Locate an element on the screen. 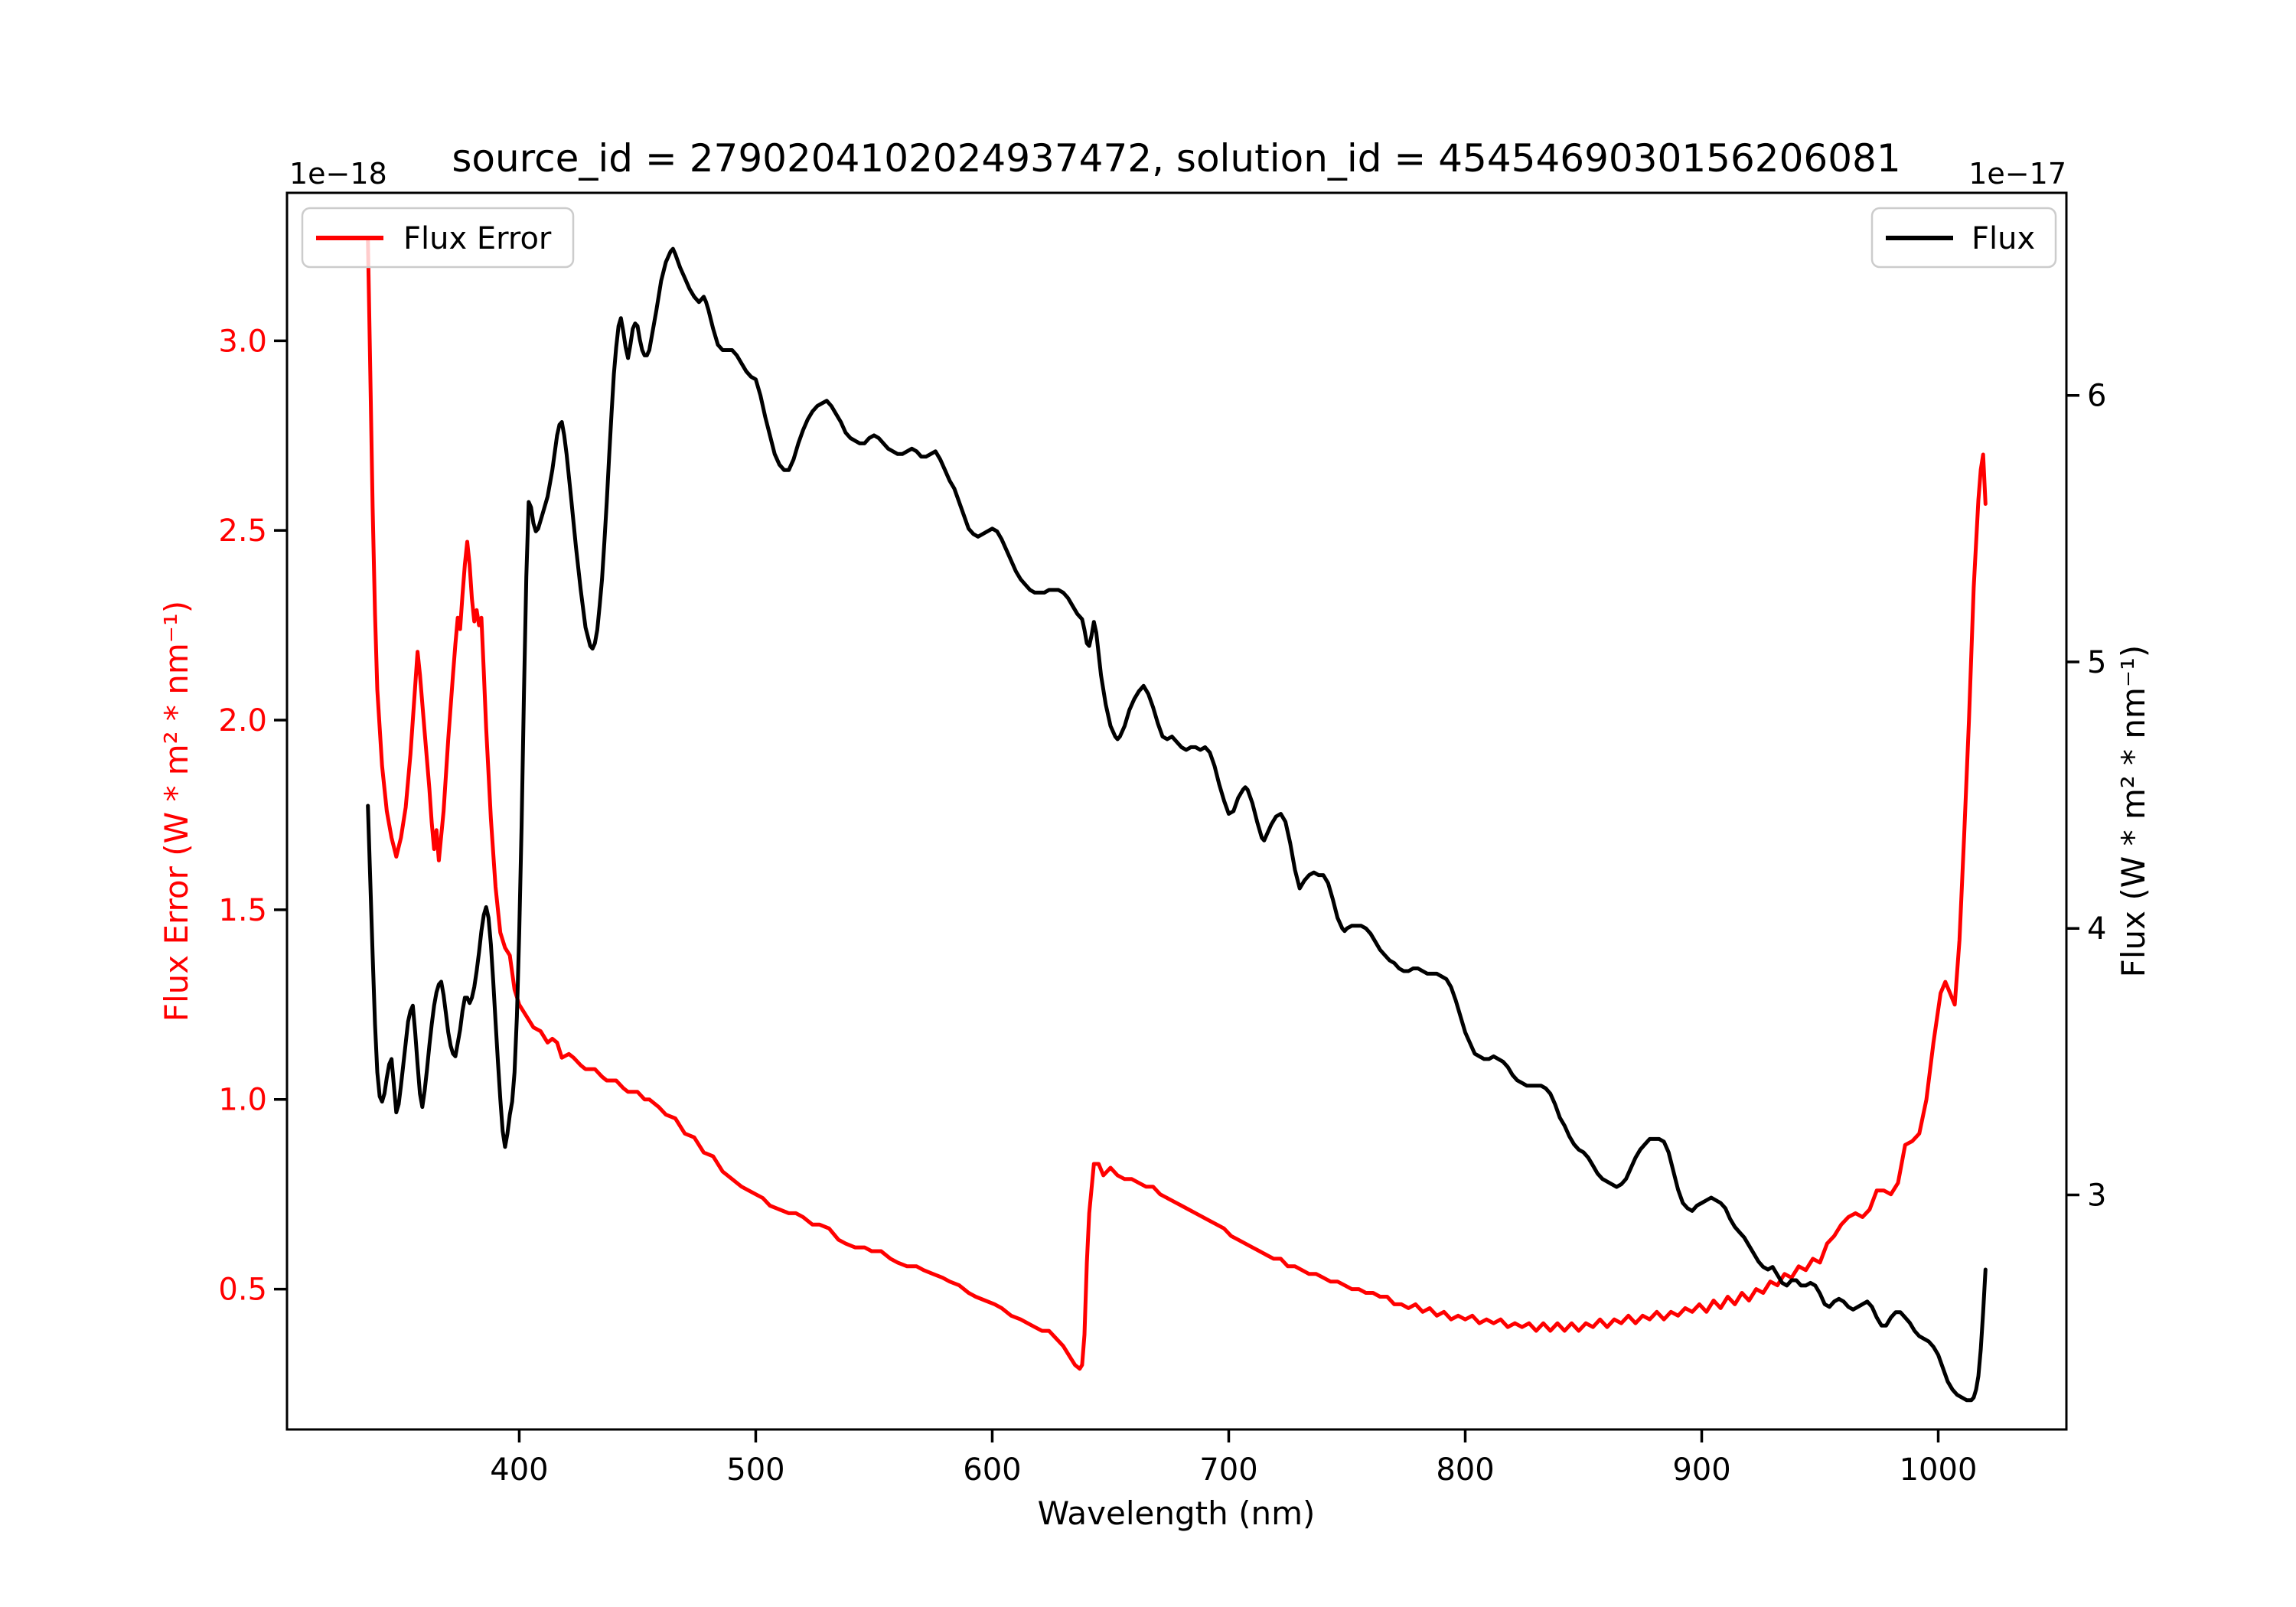 The image size is (2296, 1607). x-axis-ticks: 400 500 600 700 800 900 1000 is located at coordinates (1233, 1458).